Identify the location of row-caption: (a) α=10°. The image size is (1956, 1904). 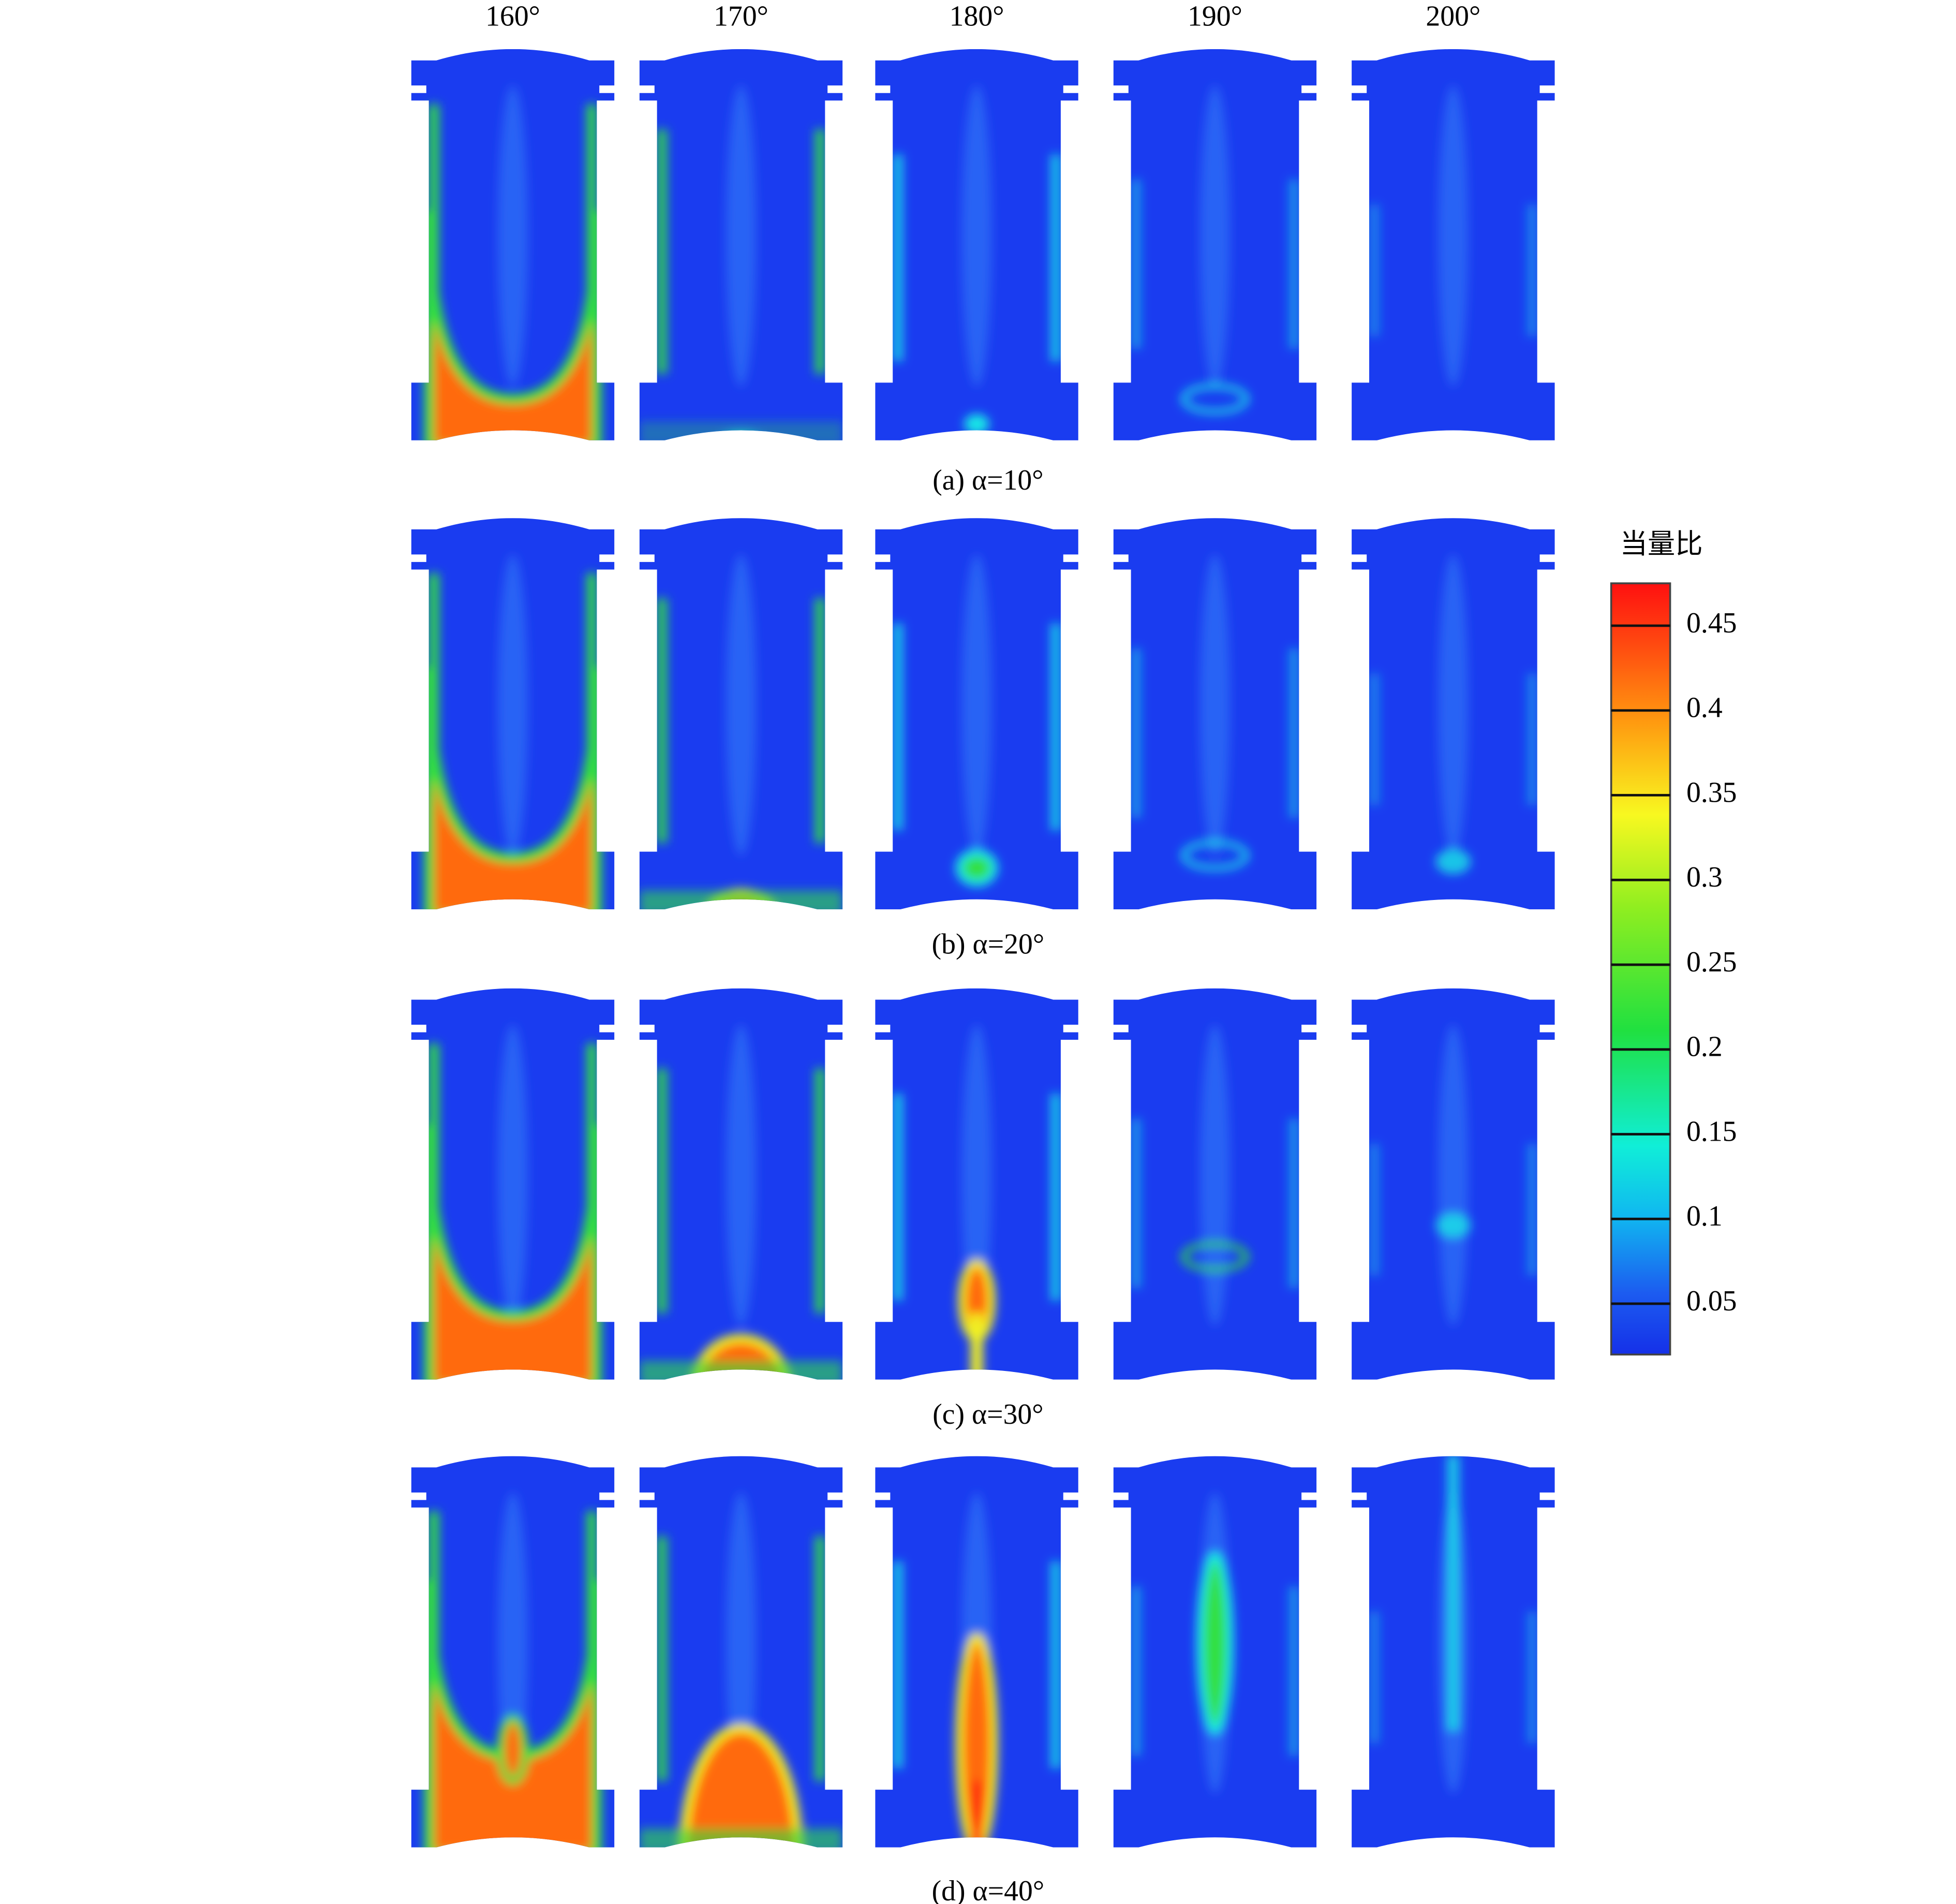
(988, 480).